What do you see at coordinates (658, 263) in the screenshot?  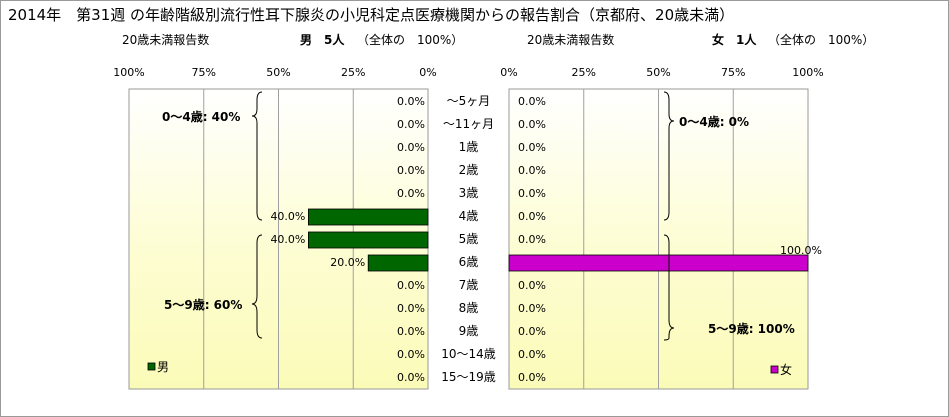 I see `female-bar` at bounding box center [658, 263].